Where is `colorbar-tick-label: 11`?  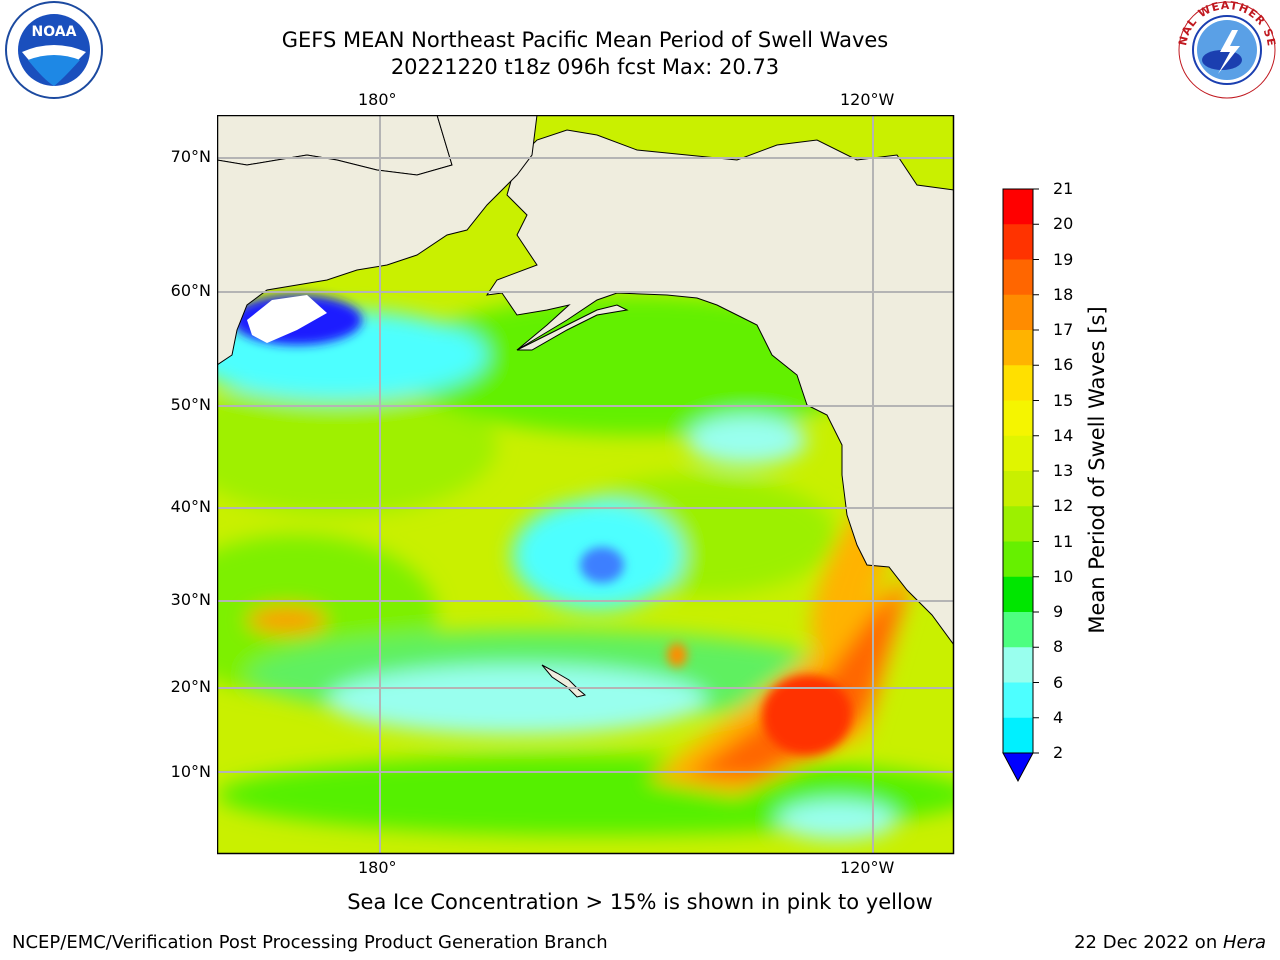
colorbar-tick-label: 11 is located at coordinates (1063, 541).